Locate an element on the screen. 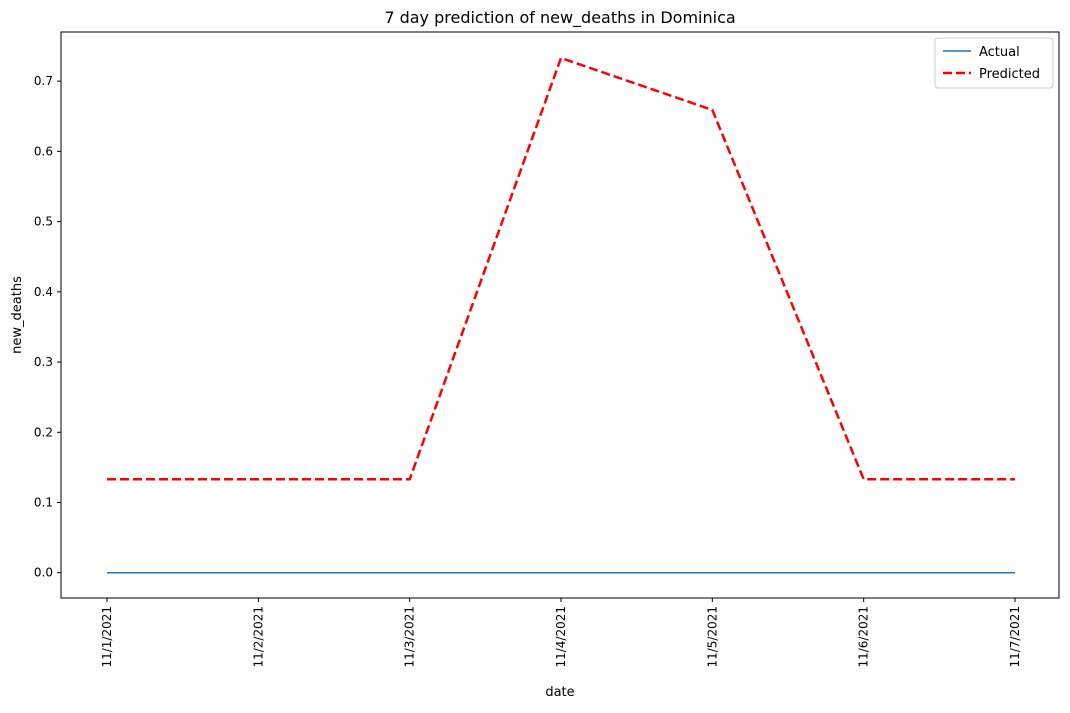  x-tick-label: 11/6/2021 is located at coordinates (864, 637).